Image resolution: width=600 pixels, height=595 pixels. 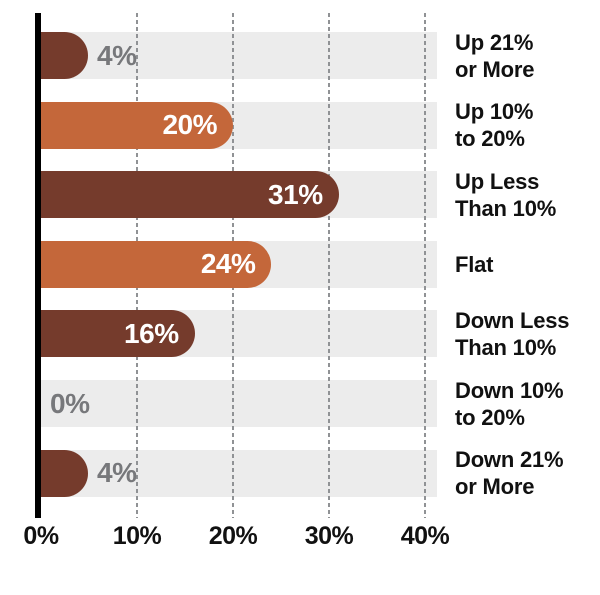 I want to click on category-label-line: Down 21%, so click(x=509, y=460).